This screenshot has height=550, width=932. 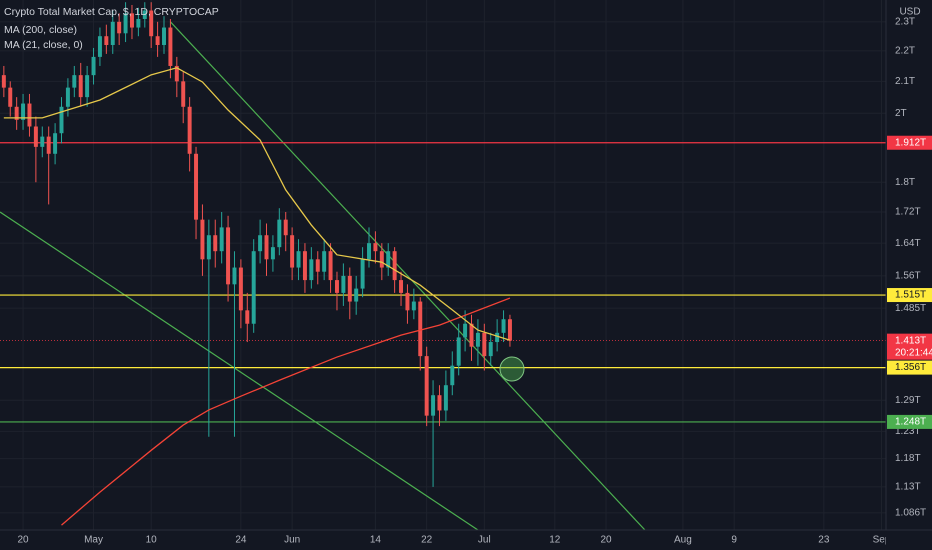 What do you see at coordinates (484, 540) in the screenshot?
I see `x-tick-label: Jul` at bounding box center [484, 540].